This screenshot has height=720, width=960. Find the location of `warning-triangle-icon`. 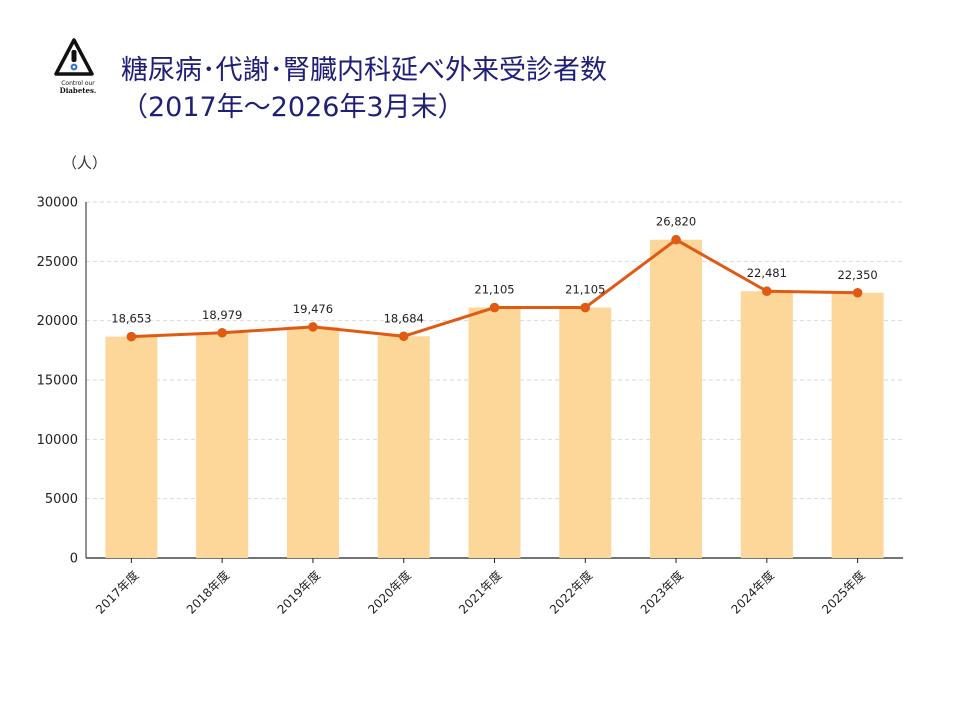

warning-triangle-icon is located at coordinates (74, 57).